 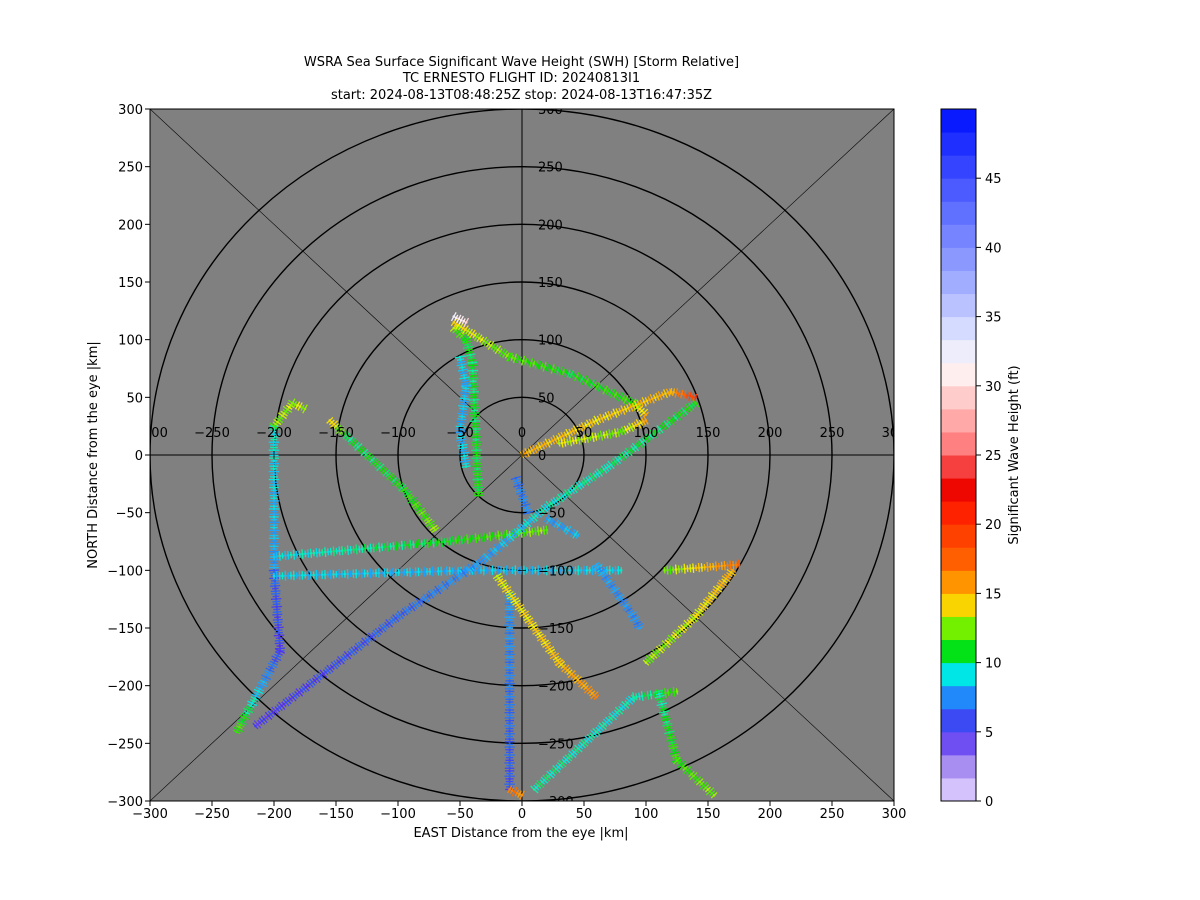 What do you see at coordinates (130, 283) in the screenshot?
I see `y-tick-label: 150` at bounding box center [130, 283].